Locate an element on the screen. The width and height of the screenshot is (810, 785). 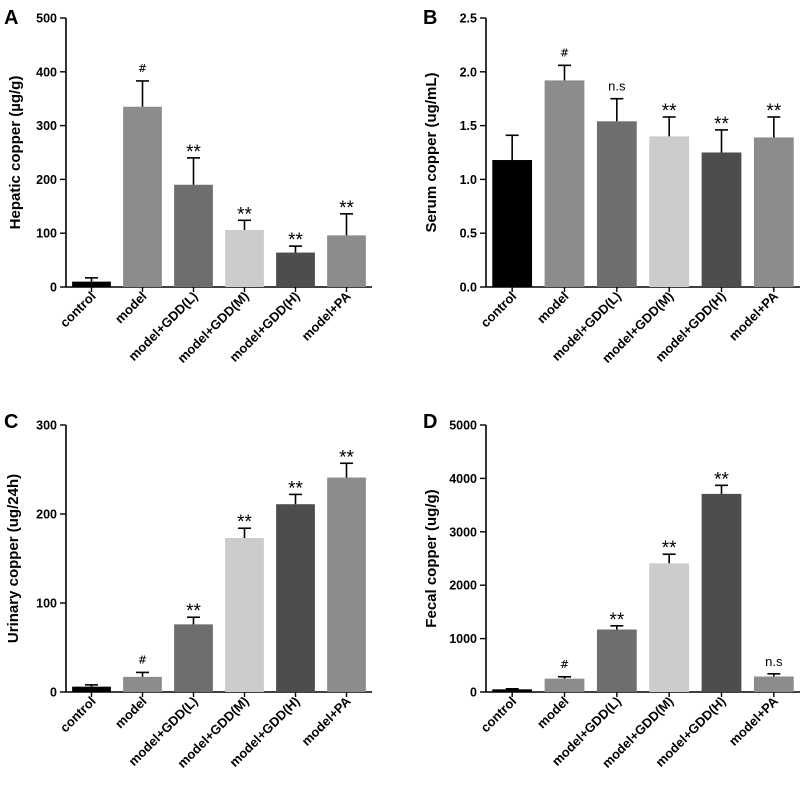
y-tick-label: 0.0 is located at coordinates (468, 288).